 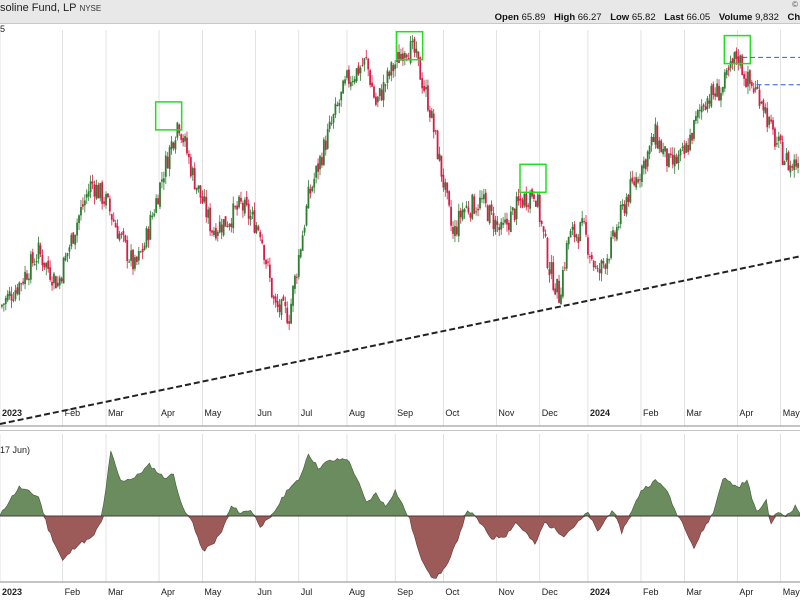 What do you see at coordinates (746, 592) in the screenshot?
I see `x-tick-label: Apr` at bounding box center [746, 592].